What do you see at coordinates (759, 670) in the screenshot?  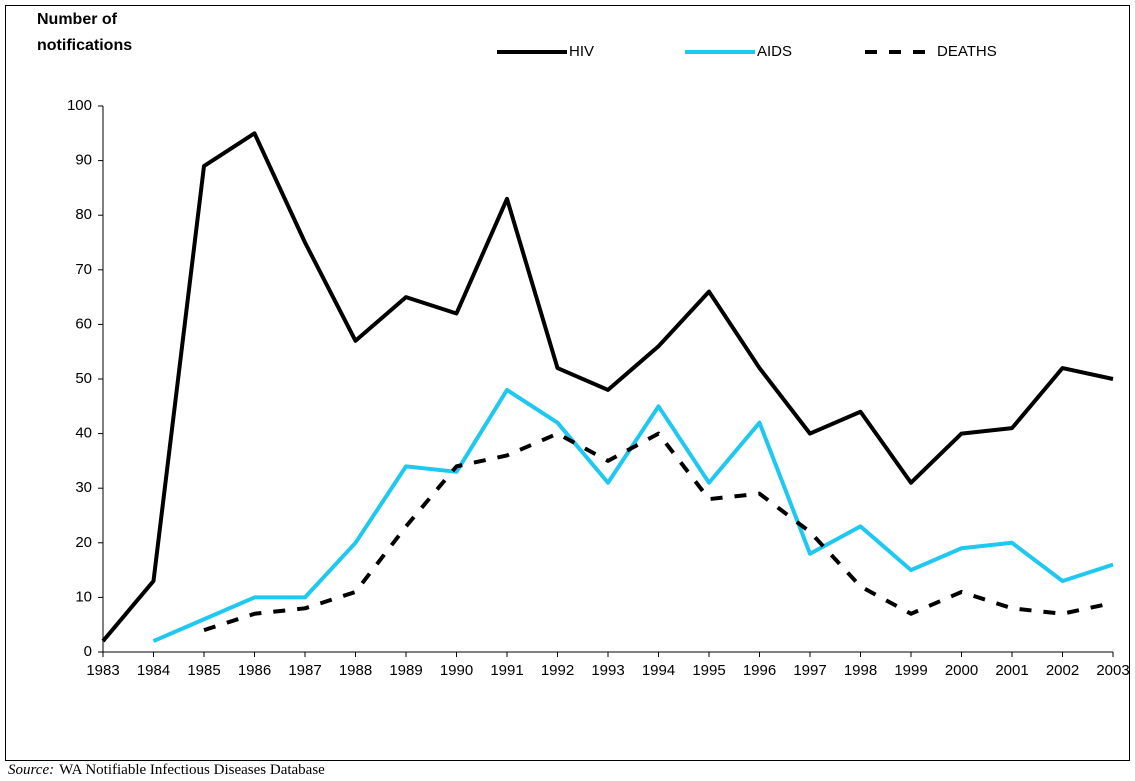 I see `x-tick-label: 1996` at bounding box center [759, 670].